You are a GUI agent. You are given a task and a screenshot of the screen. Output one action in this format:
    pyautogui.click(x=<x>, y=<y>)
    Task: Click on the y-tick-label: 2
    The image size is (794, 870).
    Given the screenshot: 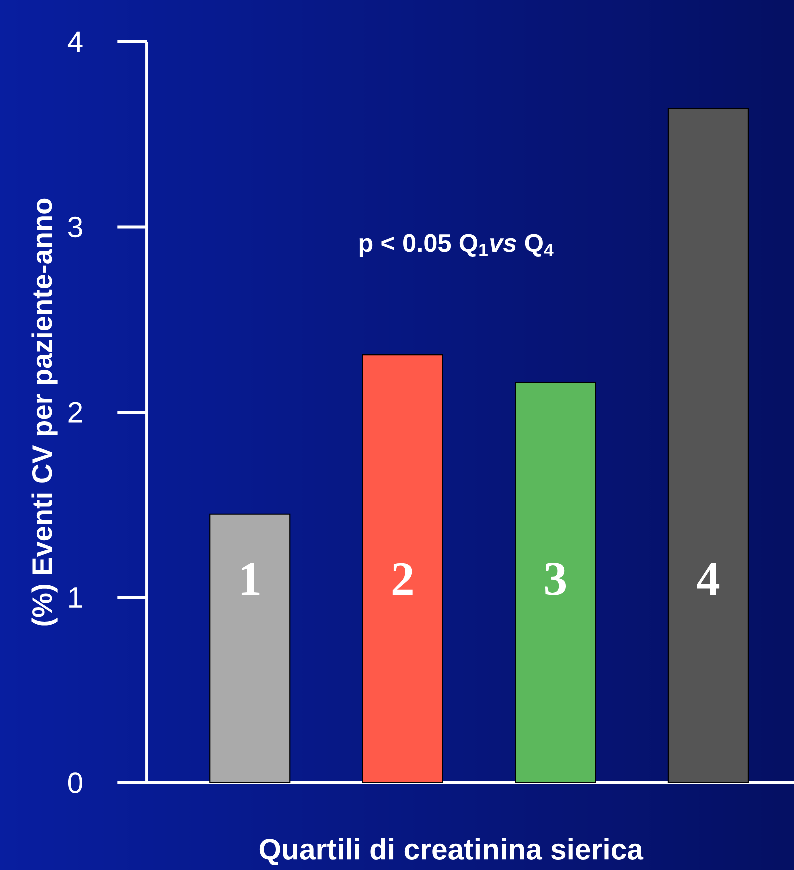 What is the action you would take?
    pyautogui.click(x=75, y=412)
    